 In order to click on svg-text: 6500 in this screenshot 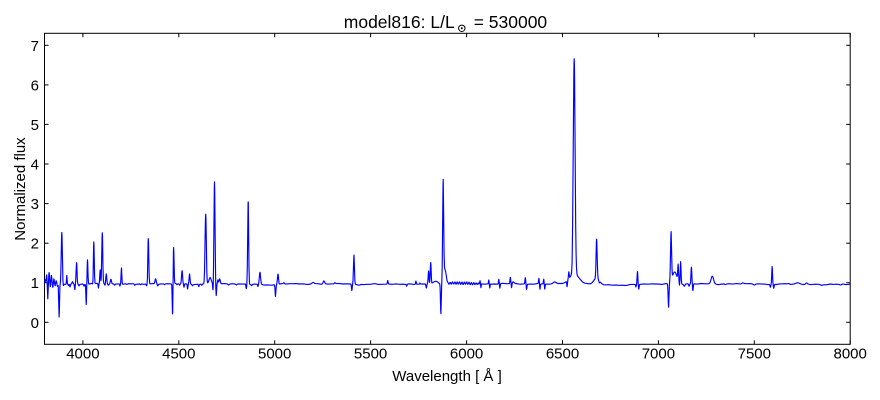, I will do `click(562, 354)`.